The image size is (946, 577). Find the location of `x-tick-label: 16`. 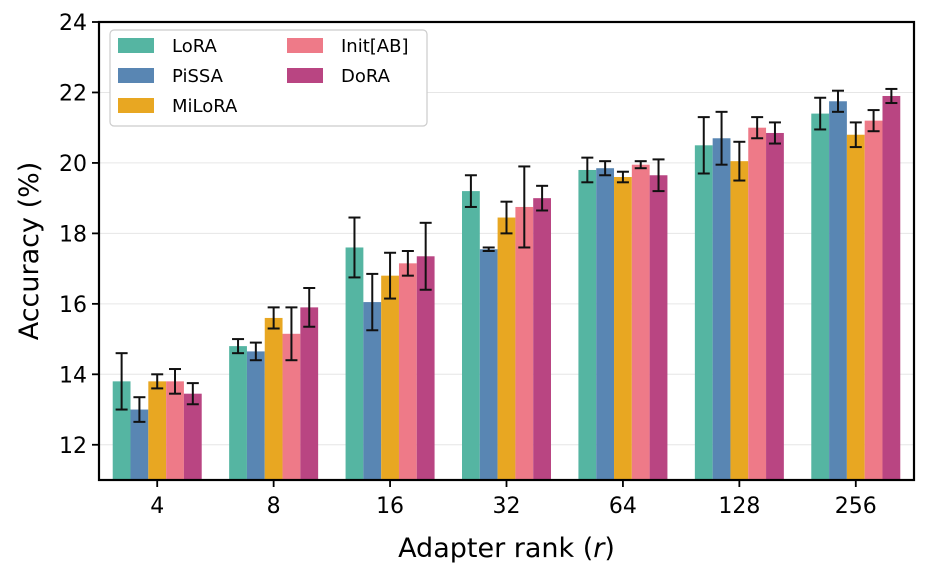

x-tick-label: 16 is located at coordinates (390, 506).